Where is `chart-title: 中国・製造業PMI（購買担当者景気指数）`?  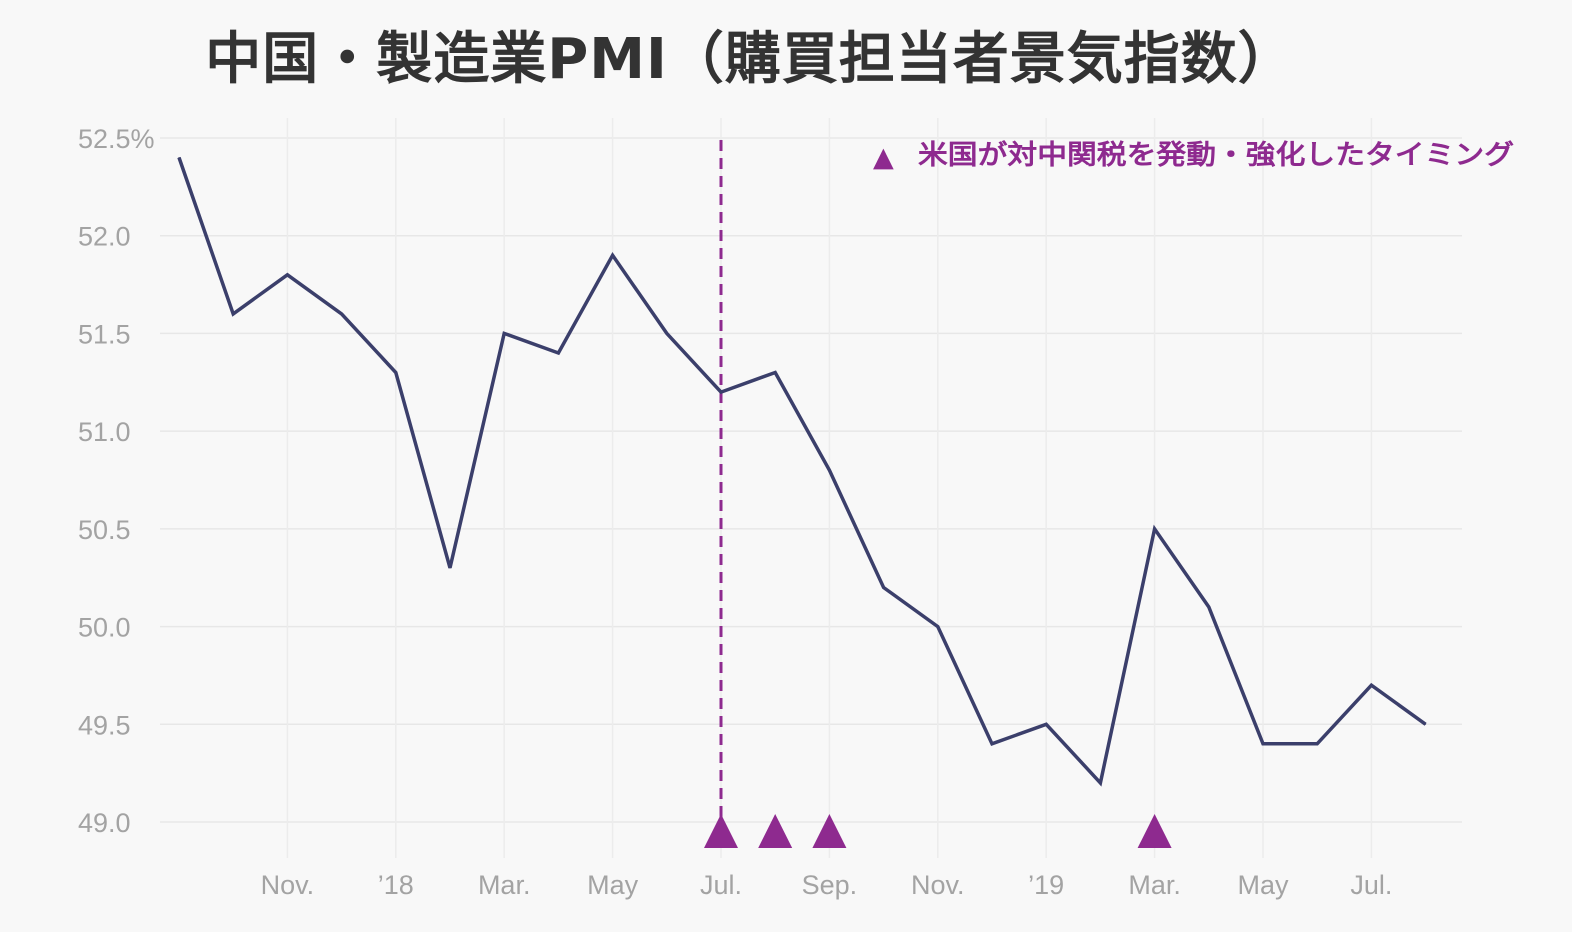 chart-title: 中国・製造業PMI（購買担当者景気指数） is located at coordinates (750, 59).